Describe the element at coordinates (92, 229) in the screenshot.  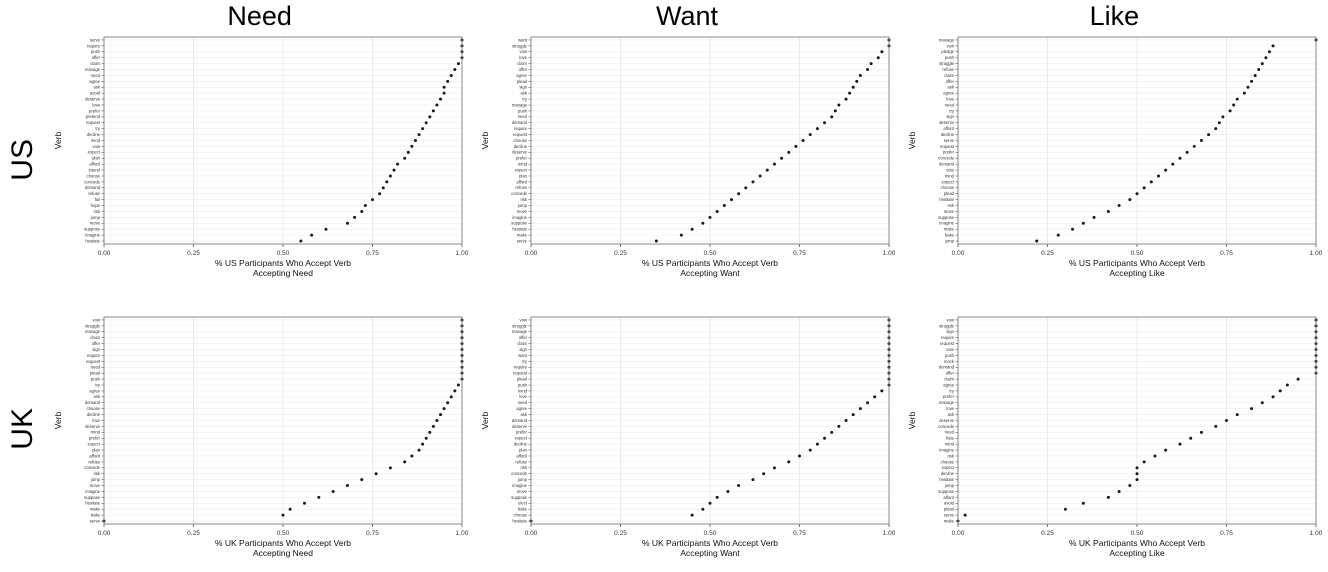
I see `svg-text: suppose` at that location.